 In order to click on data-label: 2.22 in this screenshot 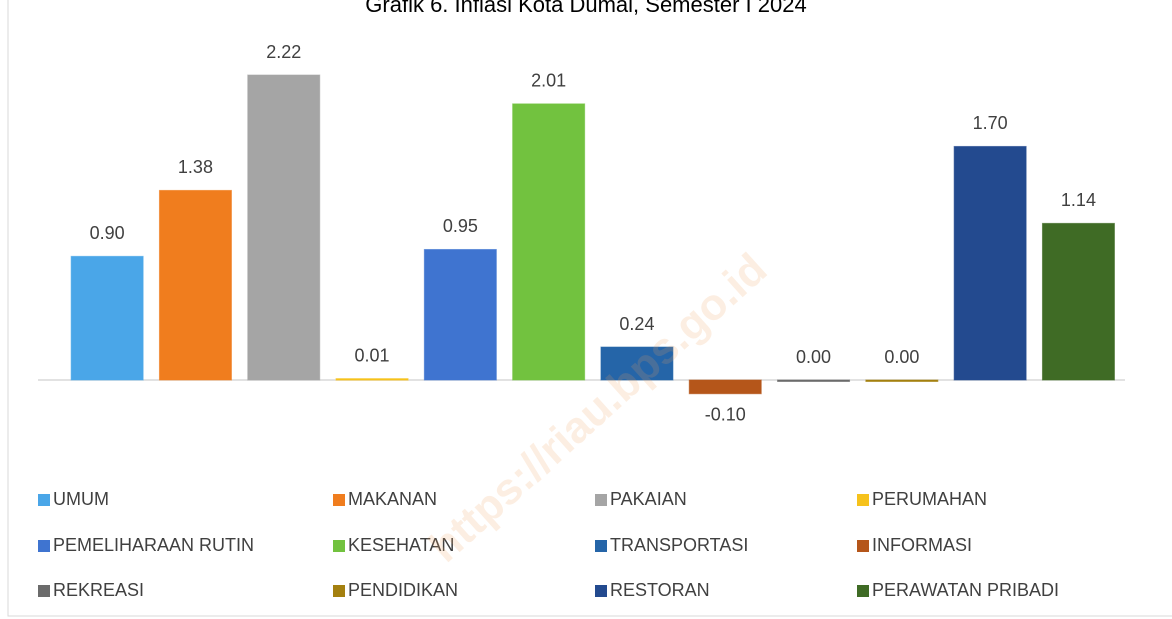, I will do `click(283, 52)`.